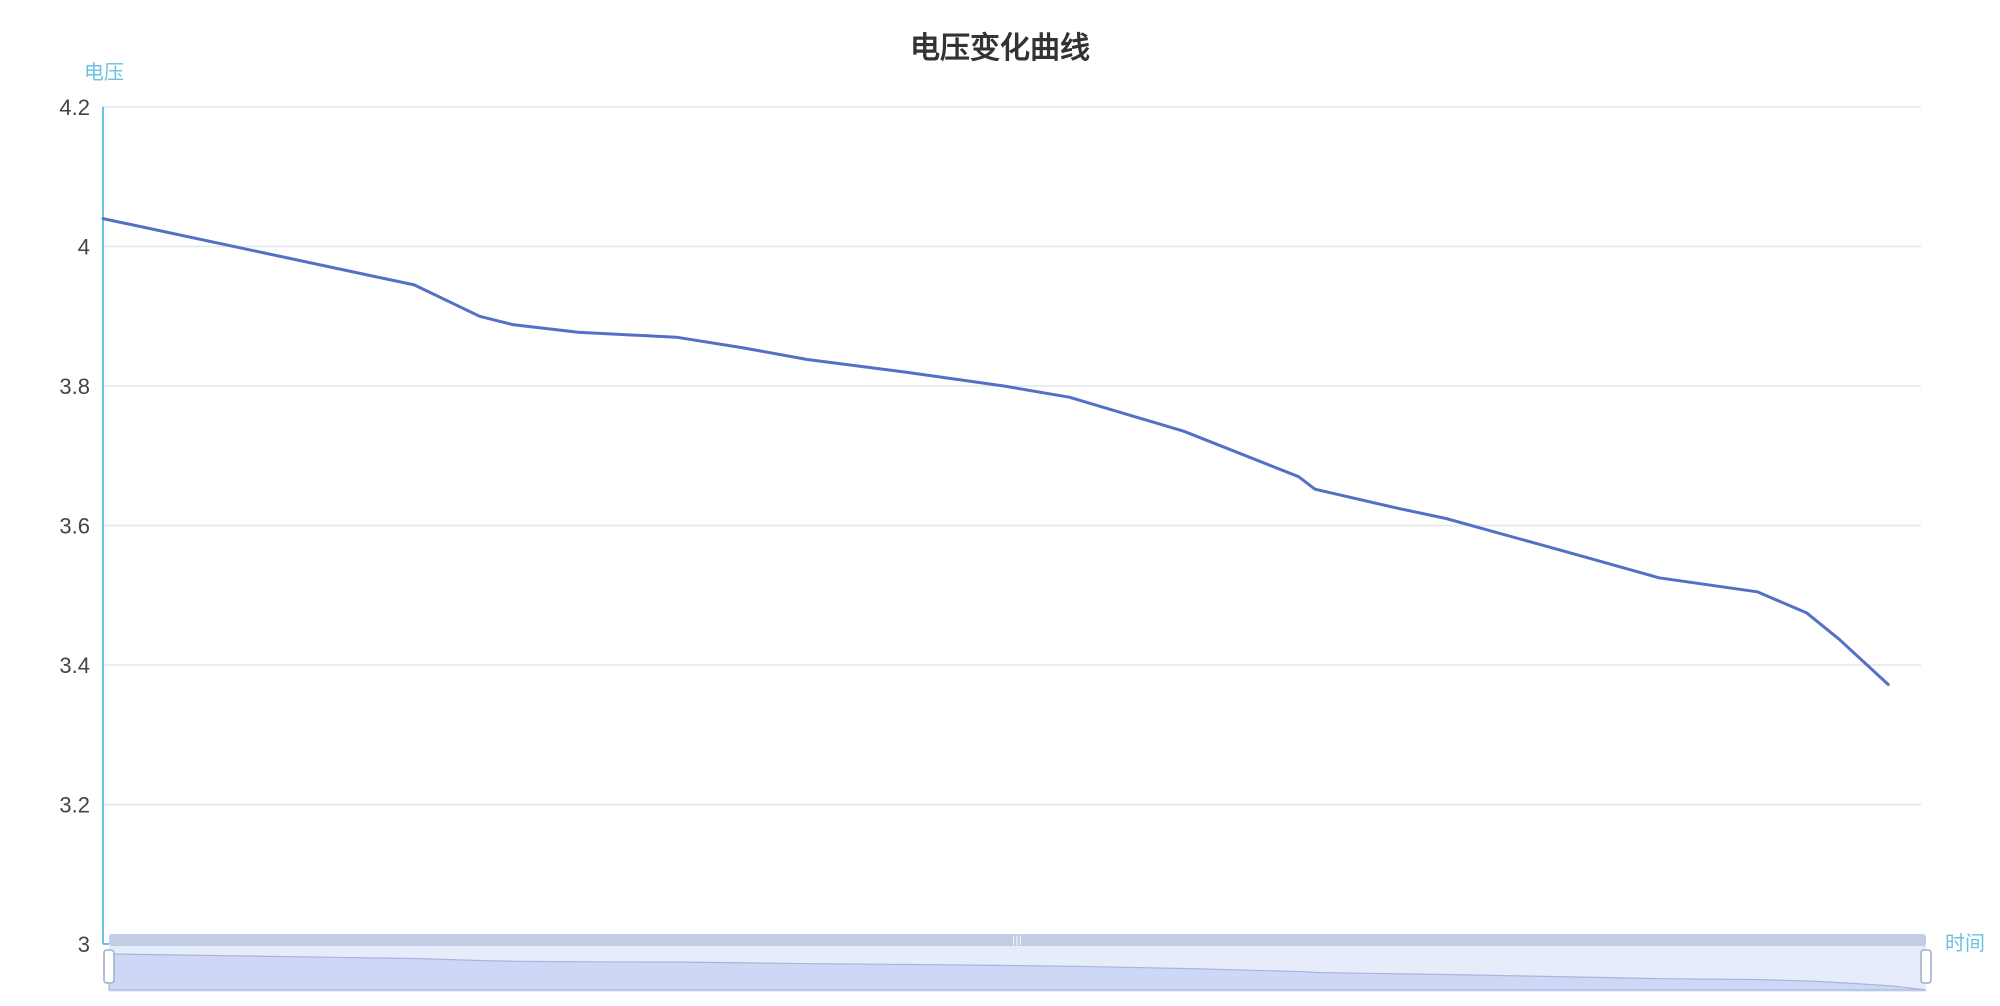  What do you see at coordinates (84, 944) in the screenshot?
I see `y-tick-label: 3` at bounding box center [84, 944].